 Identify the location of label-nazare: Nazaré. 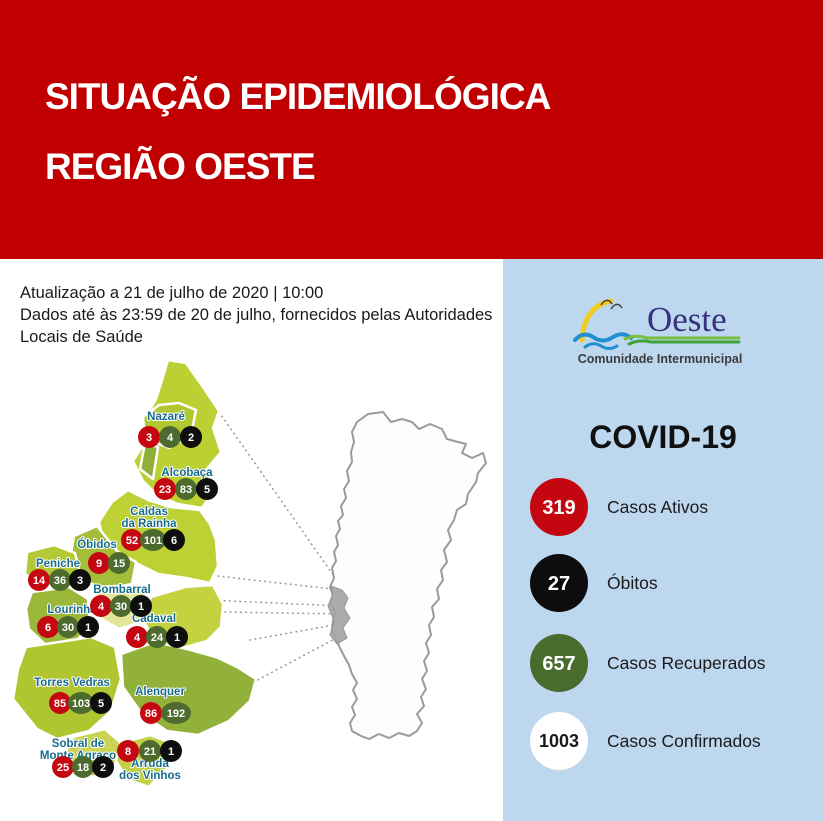
(166, 417).